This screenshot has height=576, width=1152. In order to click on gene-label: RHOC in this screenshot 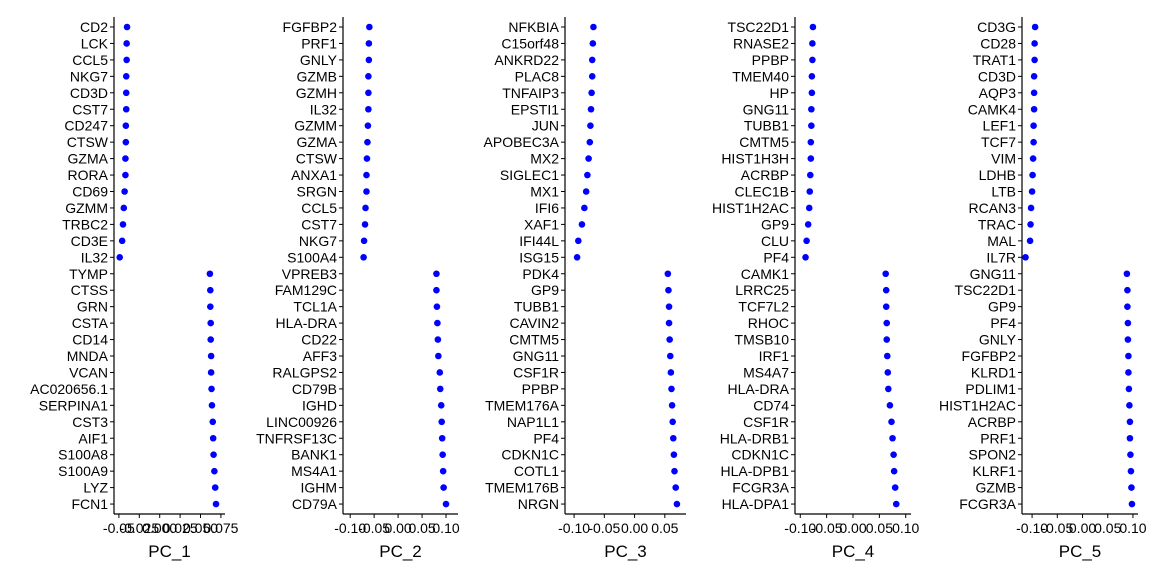, I will do `click(768, 323)`.